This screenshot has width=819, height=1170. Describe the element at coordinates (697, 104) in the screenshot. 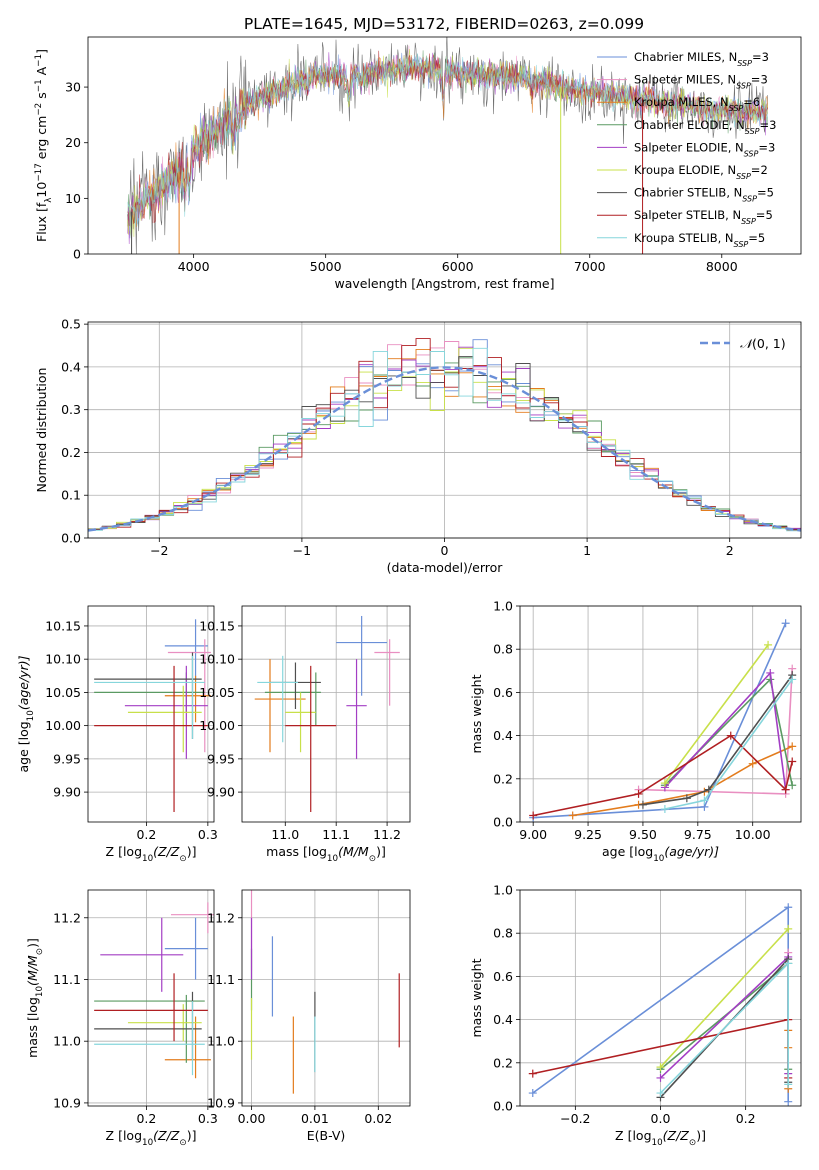

I see `legend-entry: Kroupa MILES, NSSP=6` at that location.